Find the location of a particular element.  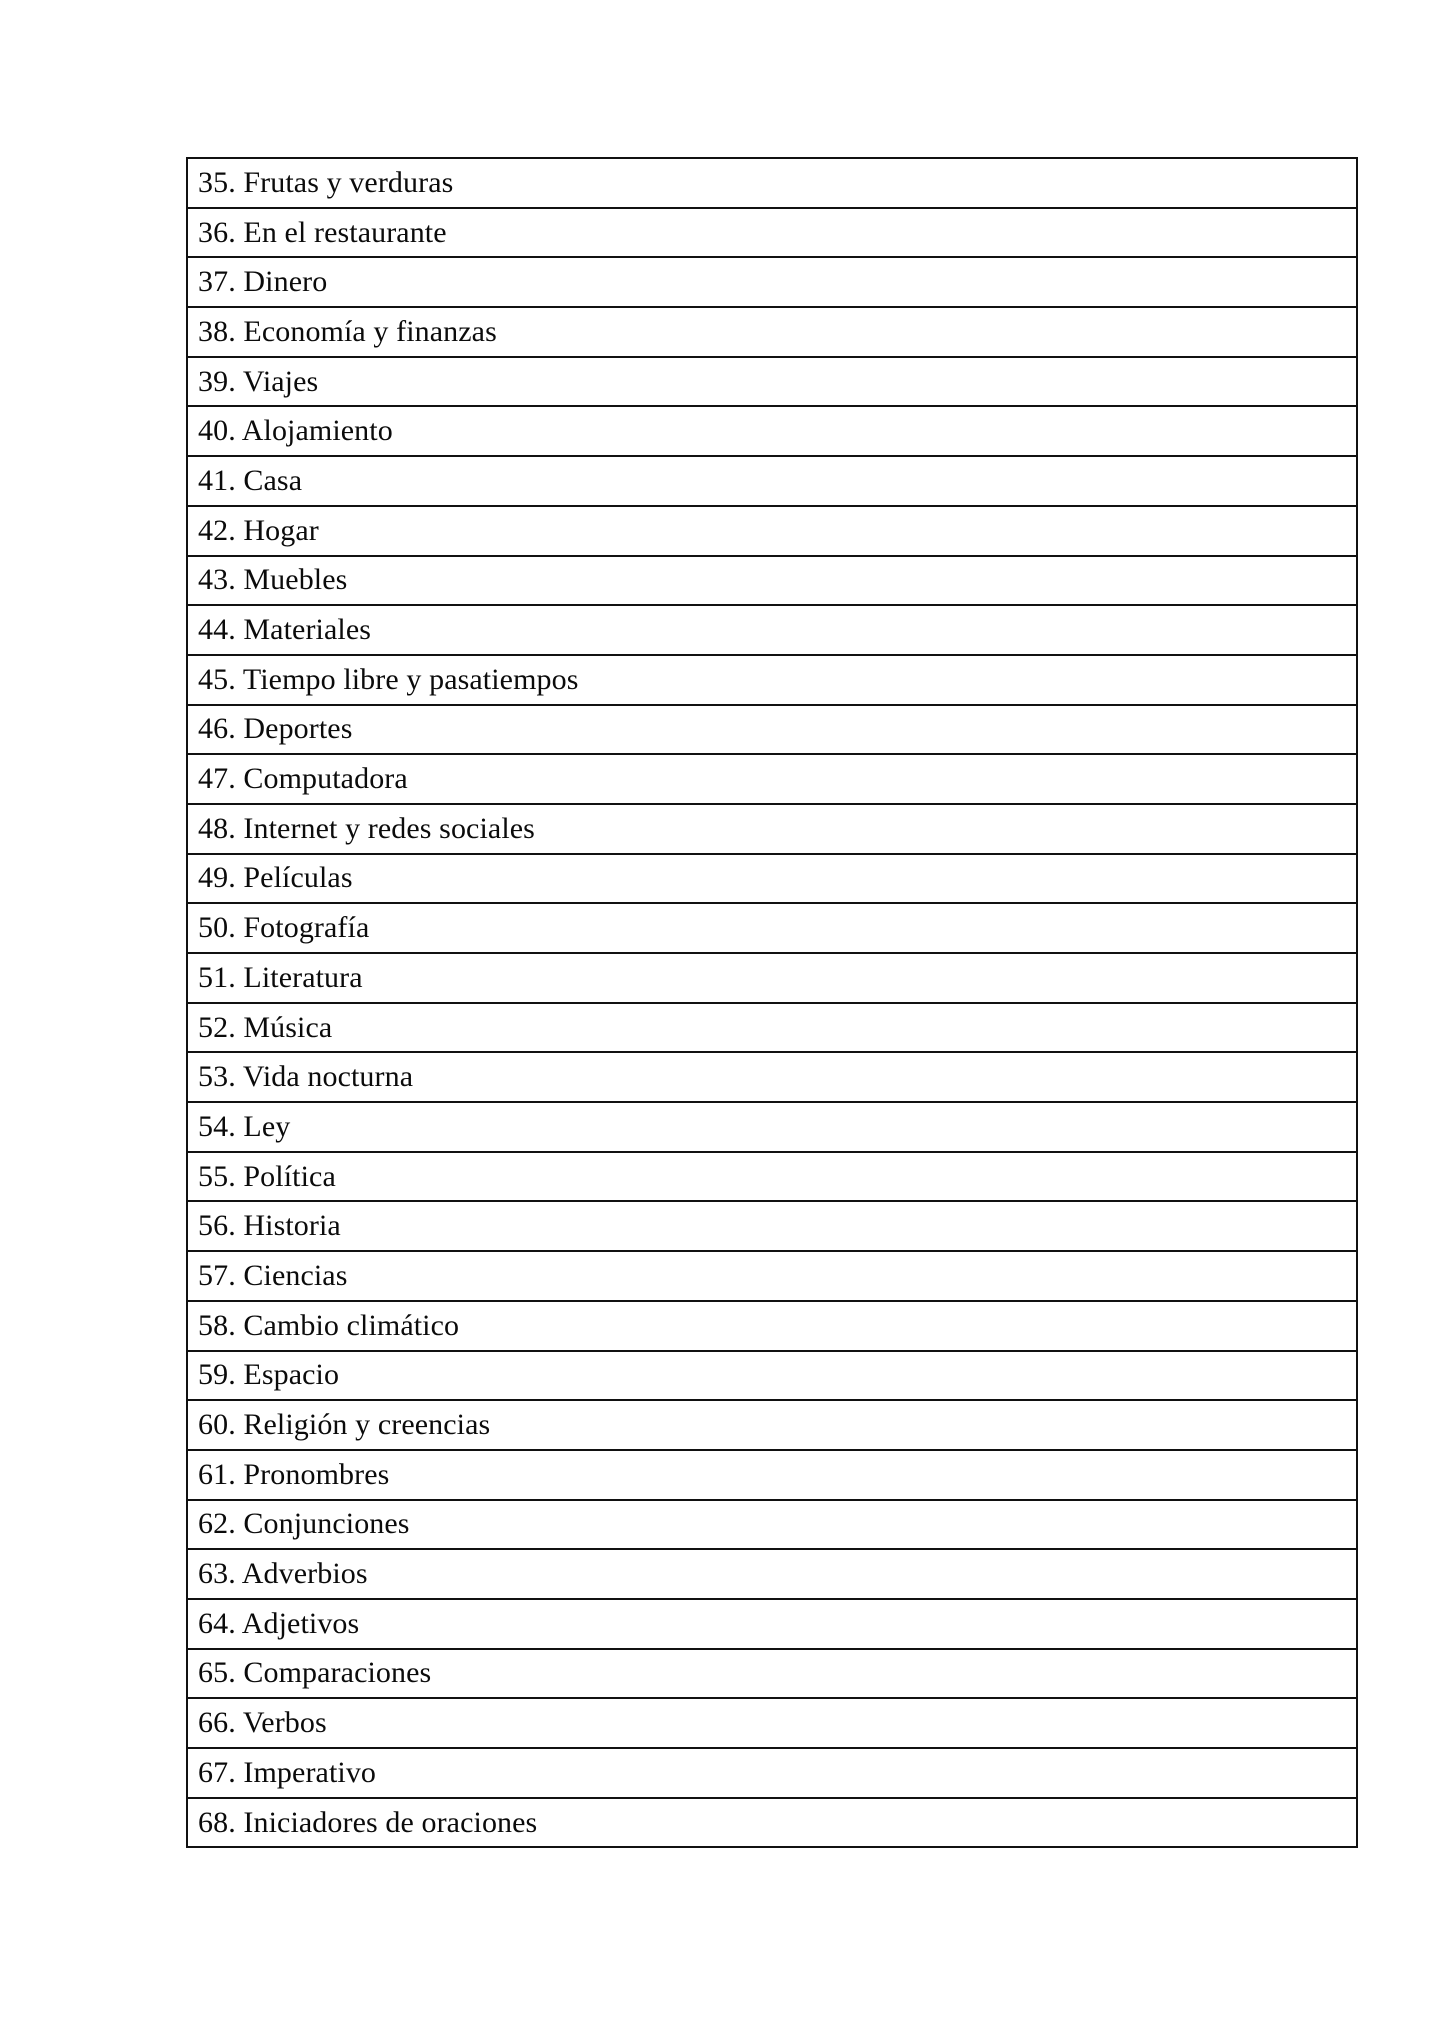

topic-cell: 57. Ciencias is located at coordinates (772, 1276).